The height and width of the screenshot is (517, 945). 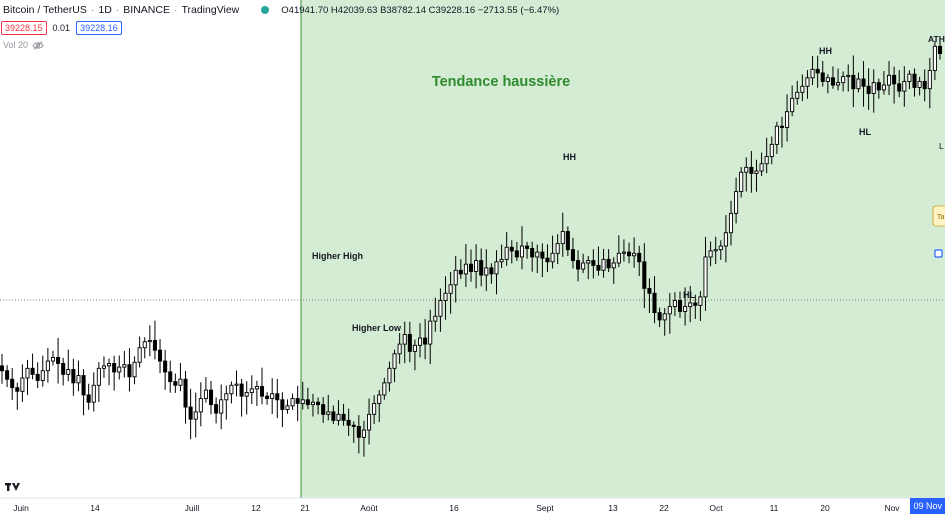 I want to click on eye-off-icon, so click(x=38, y=45).